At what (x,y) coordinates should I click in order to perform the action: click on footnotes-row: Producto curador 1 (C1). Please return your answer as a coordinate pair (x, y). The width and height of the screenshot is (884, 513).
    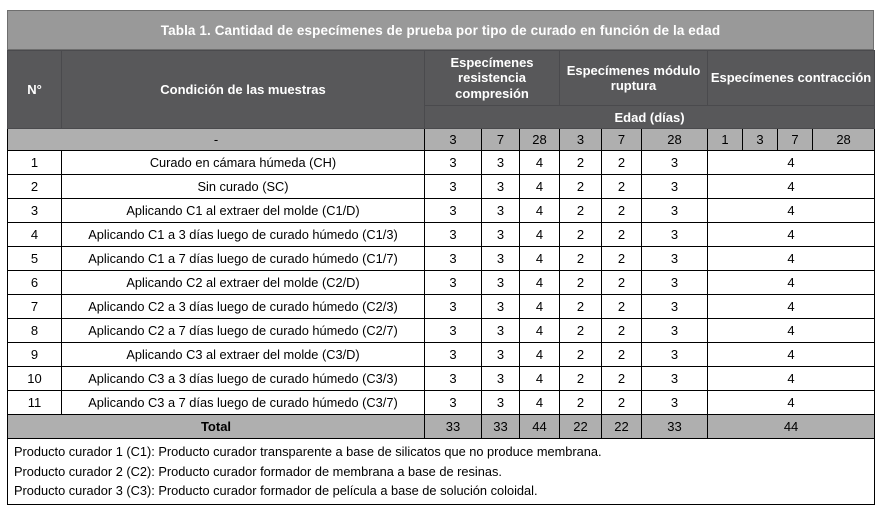
    Looking at the image, I should click on (441, 471).